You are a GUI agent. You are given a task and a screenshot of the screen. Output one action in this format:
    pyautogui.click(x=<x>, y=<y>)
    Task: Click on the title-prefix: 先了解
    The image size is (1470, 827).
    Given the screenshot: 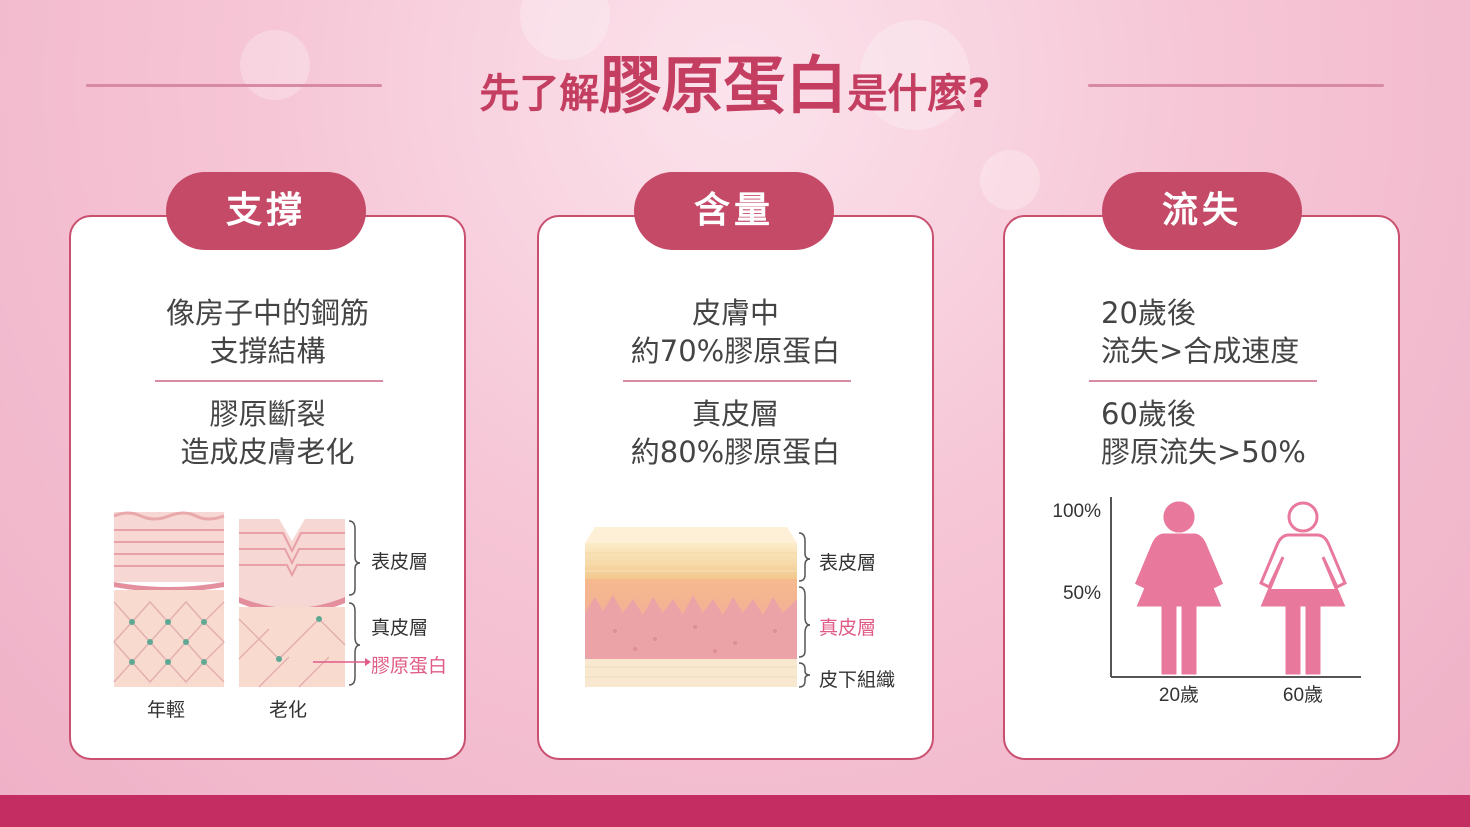 What is the action you would take?
    pyautogui.click(x=539, y=94)
    